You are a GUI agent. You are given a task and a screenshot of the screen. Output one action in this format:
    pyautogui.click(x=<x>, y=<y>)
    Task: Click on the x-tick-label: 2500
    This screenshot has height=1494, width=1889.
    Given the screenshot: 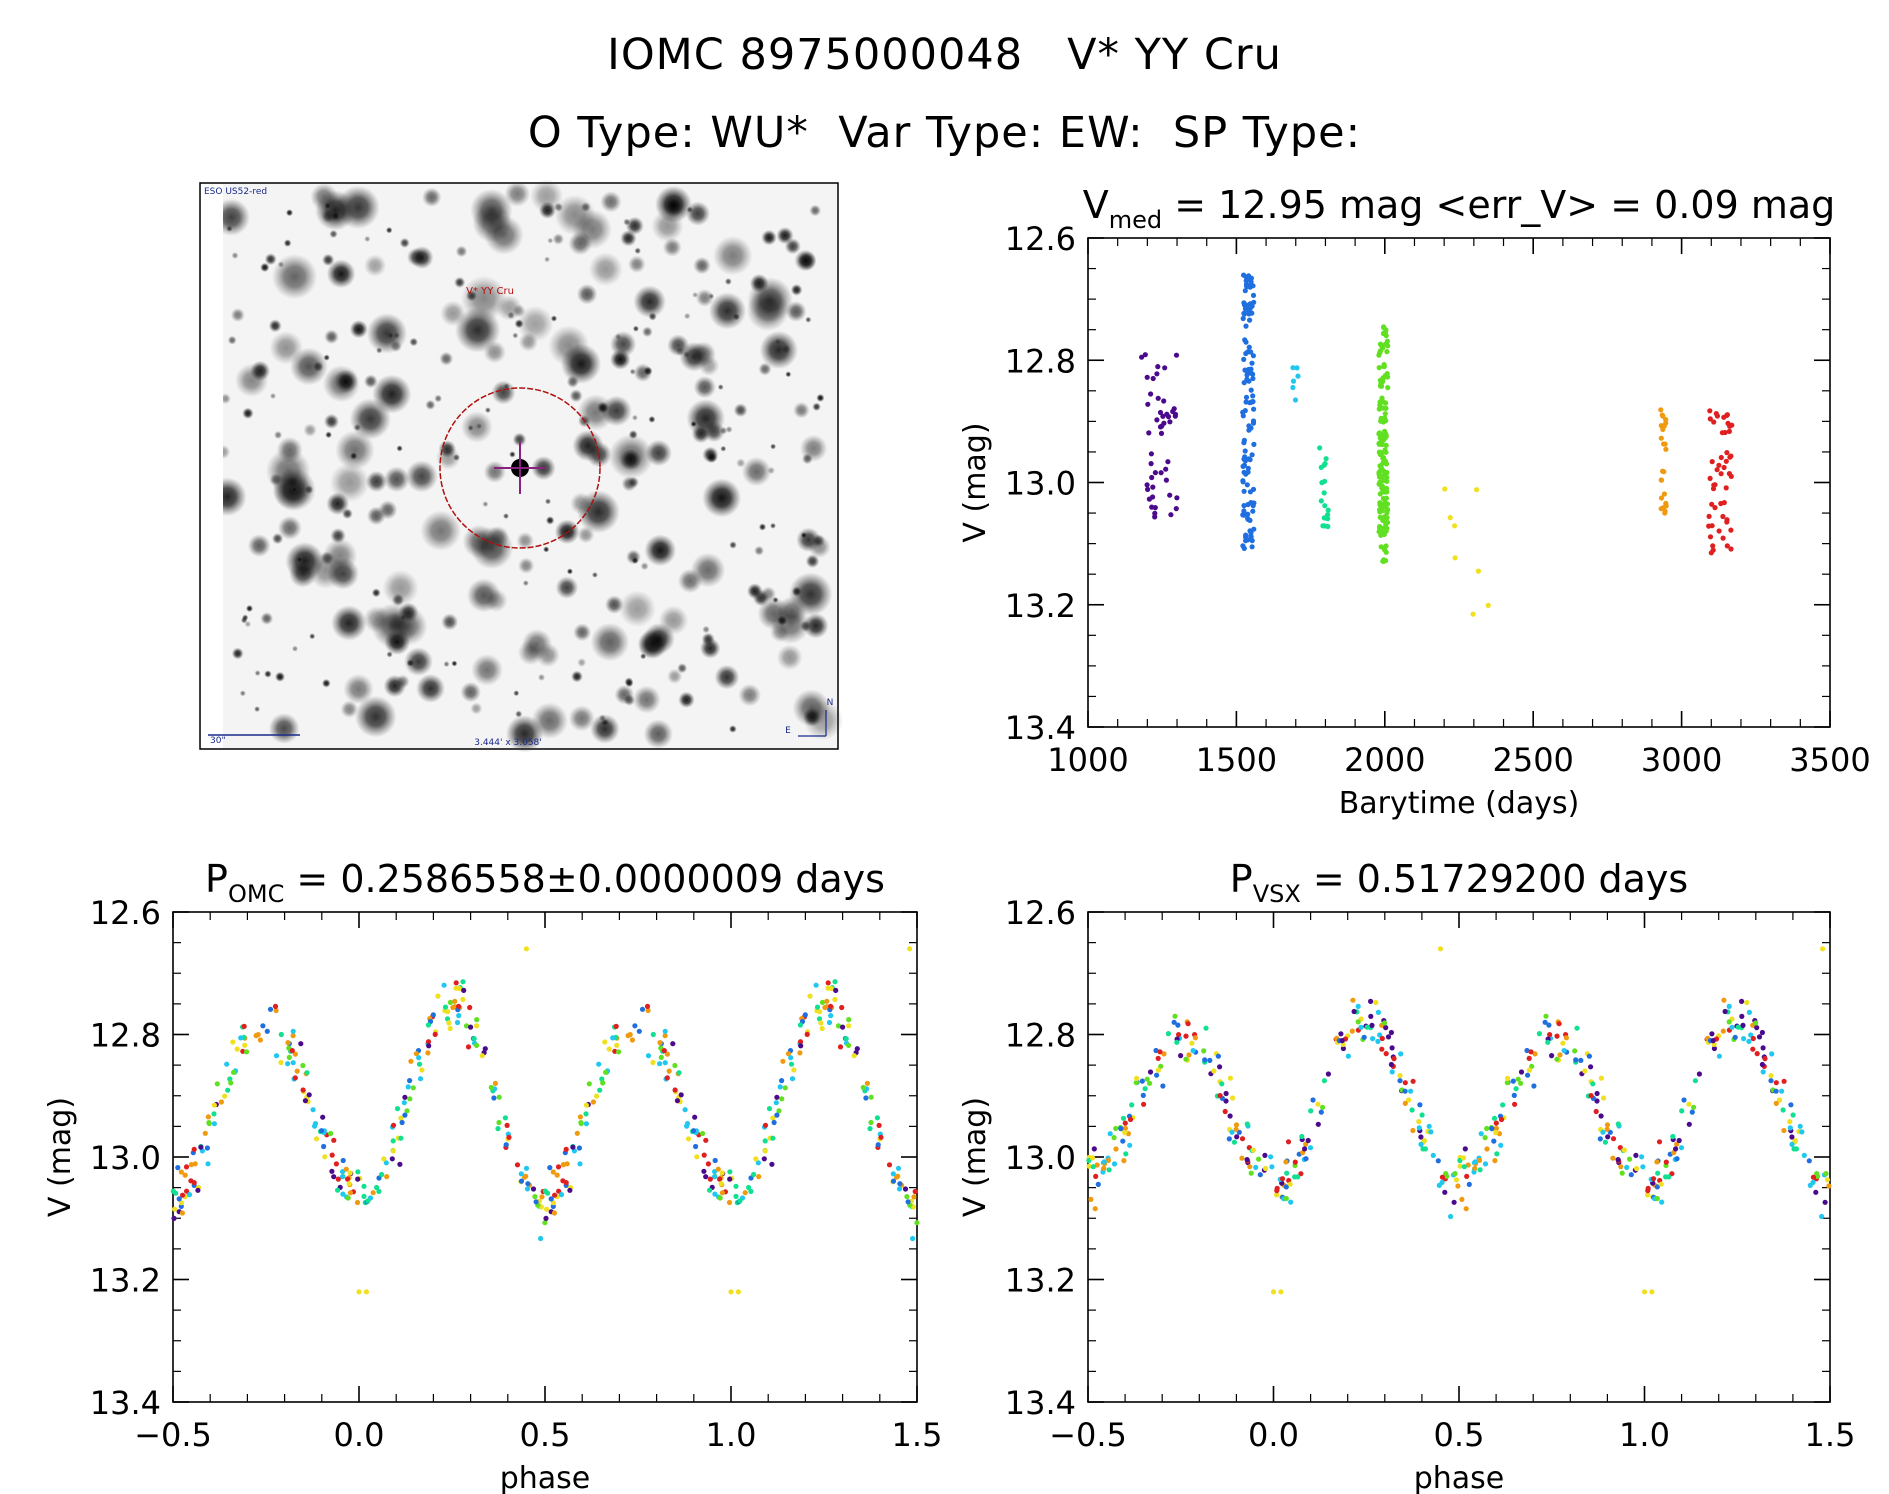 What is the action you would take?
    pyautogui.click(x=1532, y=760)
    